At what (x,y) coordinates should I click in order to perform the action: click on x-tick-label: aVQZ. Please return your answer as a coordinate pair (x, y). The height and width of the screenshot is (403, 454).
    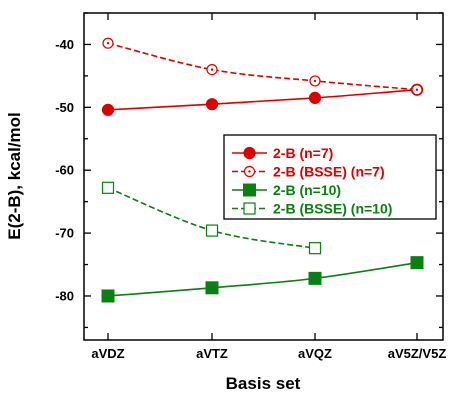
    Looking at the image, I should click on (315, 353).